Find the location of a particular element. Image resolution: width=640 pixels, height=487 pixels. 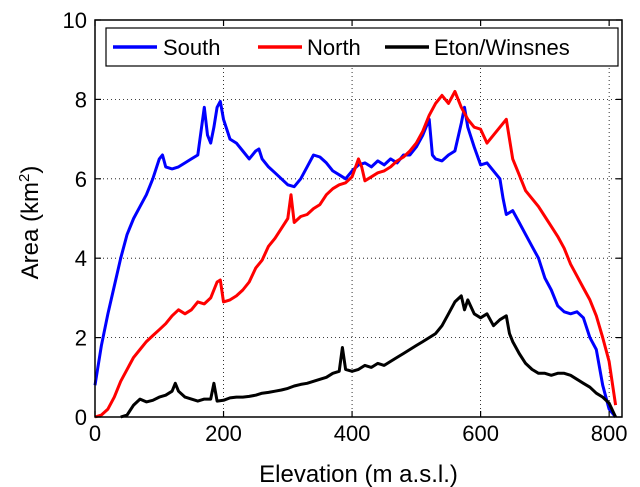

legend-label: South is located at coordinates (192, 47).